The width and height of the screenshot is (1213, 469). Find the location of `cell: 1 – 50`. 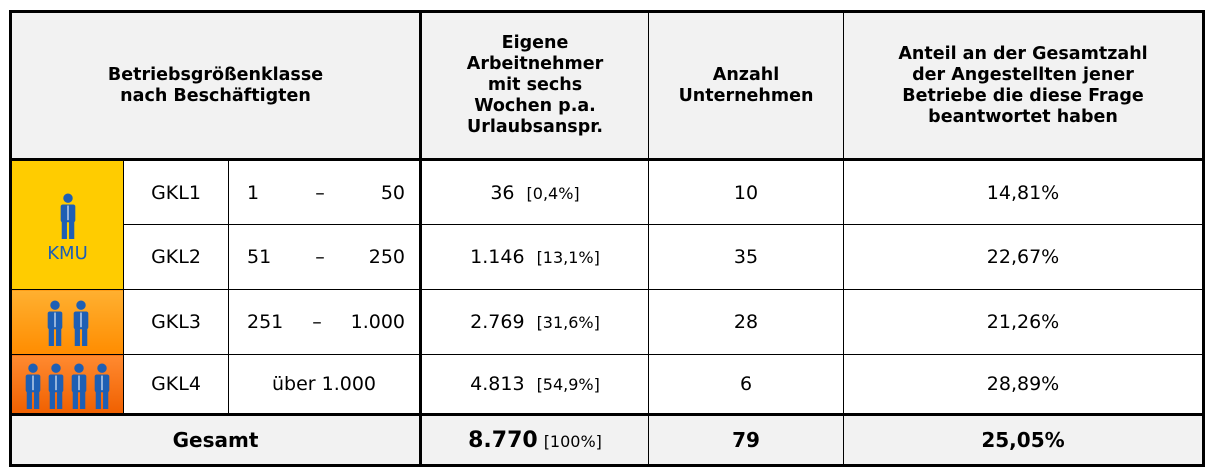

cell: 1 – 50 is located at coordinates (324, 192).